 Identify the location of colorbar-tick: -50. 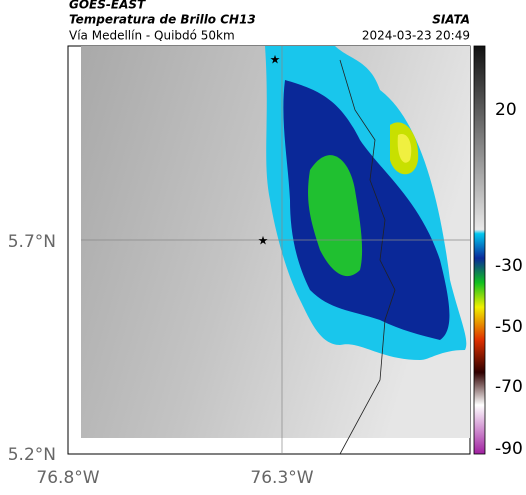
(509, 327).